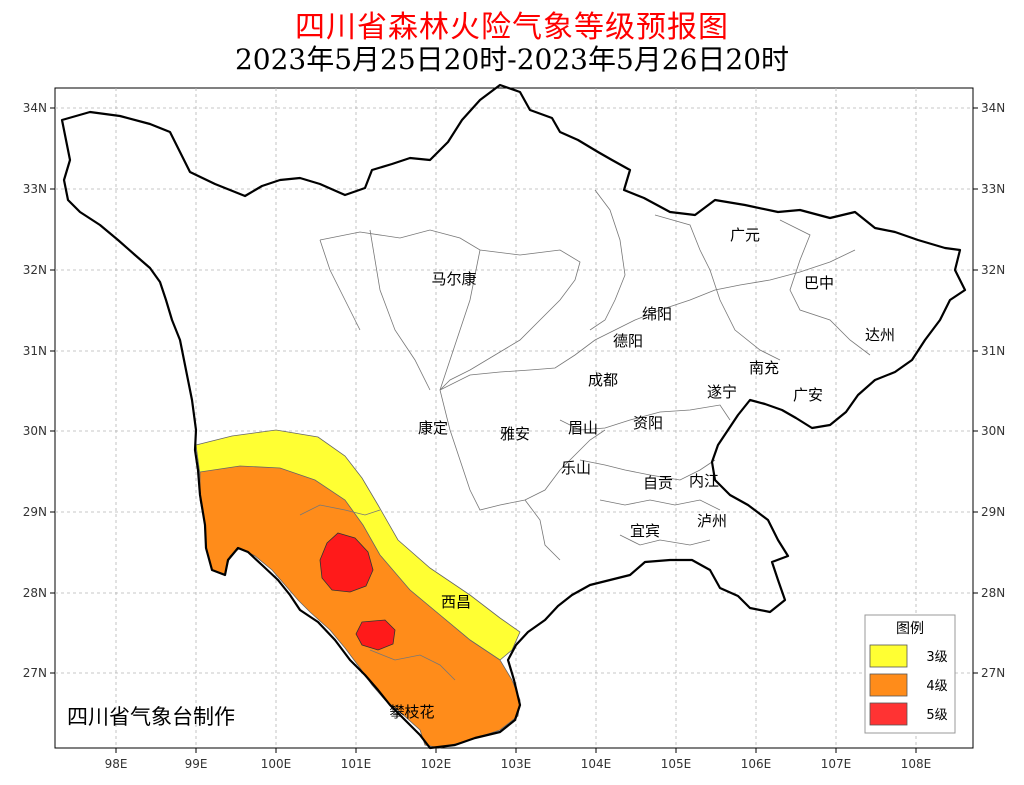 The height and width of the screenshot is (785, 1024). What do you see at coordinates (35, 673) in the screenshot?
I see `y-tick-label: 27N` at bounding box center [35, 673].